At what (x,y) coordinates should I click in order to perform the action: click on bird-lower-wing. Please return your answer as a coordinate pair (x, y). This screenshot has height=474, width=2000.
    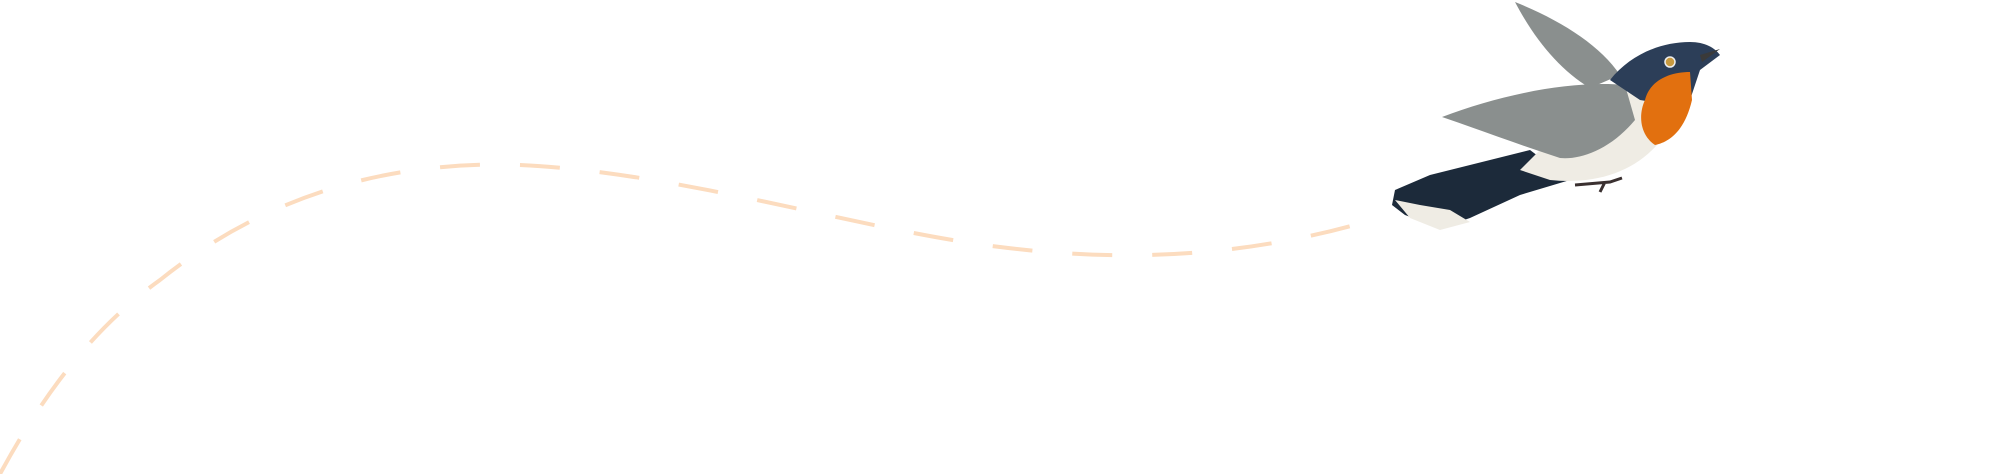
    Looking at the image, I should click on (1538, 121).